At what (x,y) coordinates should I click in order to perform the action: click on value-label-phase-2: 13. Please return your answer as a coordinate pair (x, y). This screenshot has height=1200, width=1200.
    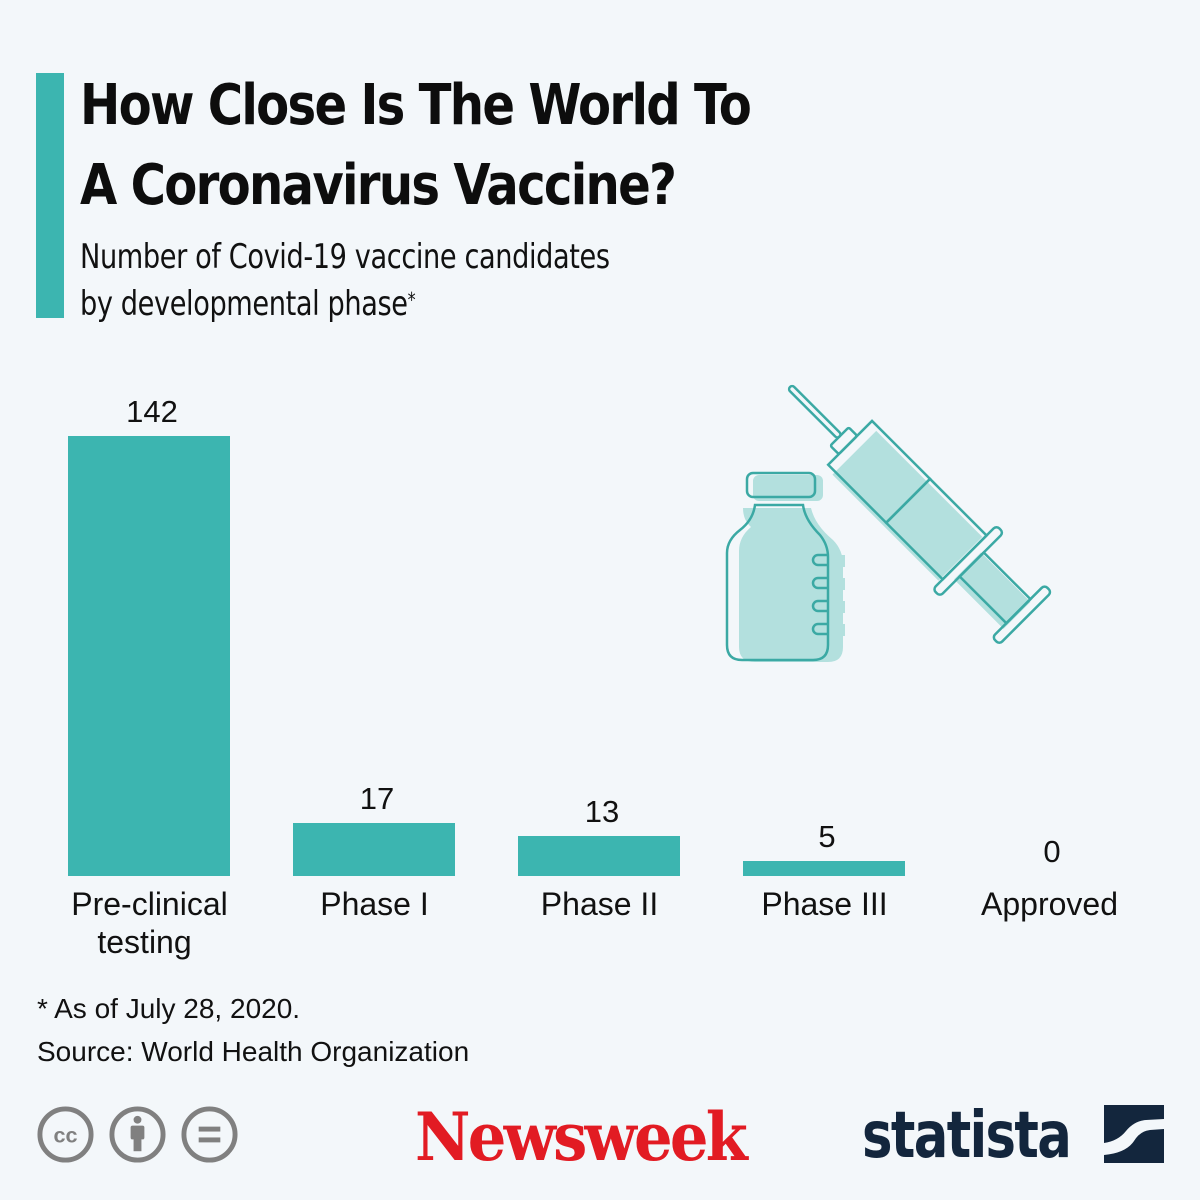
    Looking at the image, I should click on (602, 811).